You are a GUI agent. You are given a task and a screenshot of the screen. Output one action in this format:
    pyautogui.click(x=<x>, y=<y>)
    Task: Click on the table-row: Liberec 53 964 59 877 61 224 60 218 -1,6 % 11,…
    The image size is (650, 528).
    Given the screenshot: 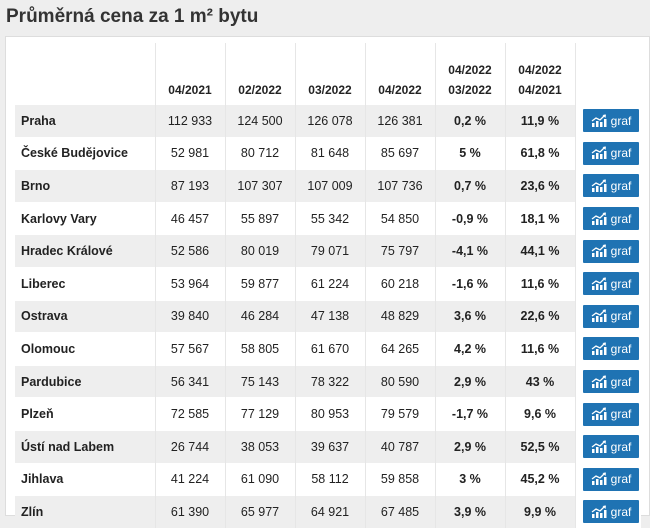 What is the action you would take?
    pyautogui.click(x=328, y=283)
    